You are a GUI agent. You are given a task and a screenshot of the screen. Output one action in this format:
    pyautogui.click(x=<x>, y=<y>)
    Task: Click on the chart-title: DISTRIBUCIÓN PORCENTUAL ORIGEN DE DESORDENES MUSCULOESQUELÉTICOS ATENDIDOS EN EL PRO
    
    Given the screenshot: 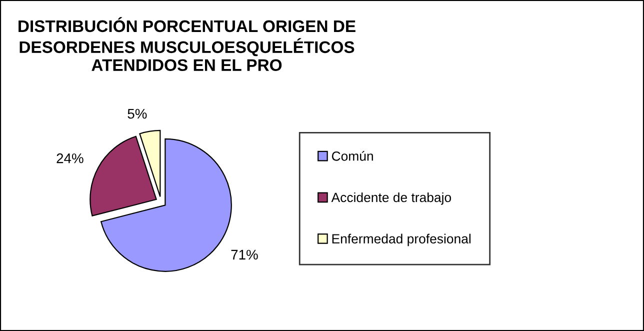 What is the action you would take?
    pyautogui.click(x=187, y=44)
    